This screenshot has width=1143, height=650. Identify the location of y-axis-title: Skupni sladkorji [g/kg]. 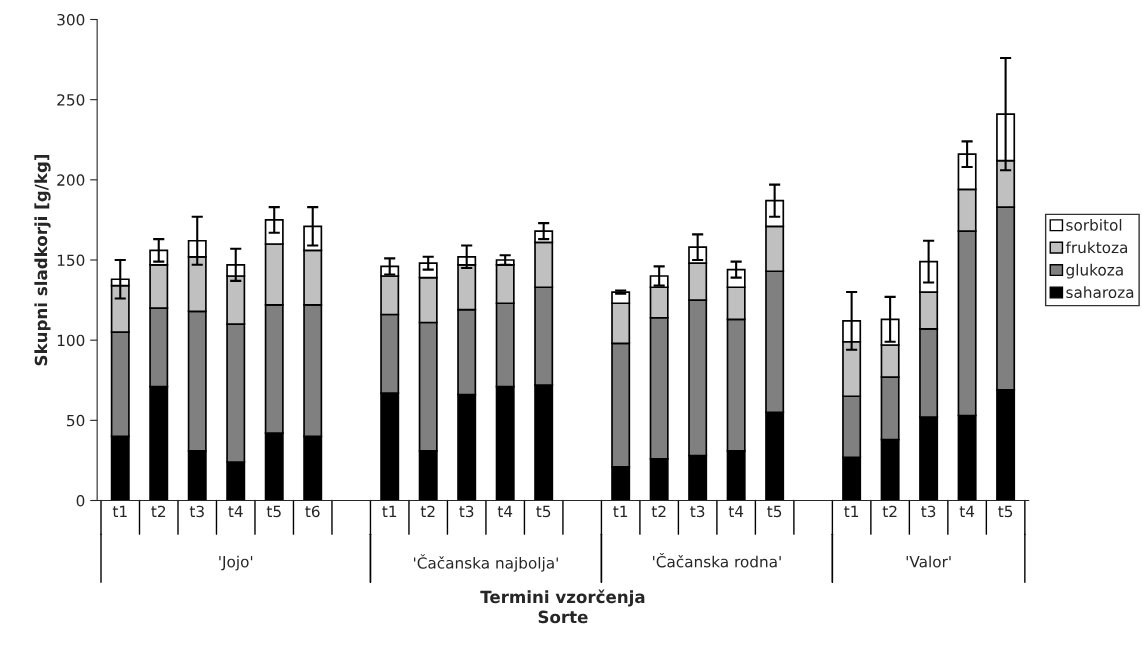
(42, 260).